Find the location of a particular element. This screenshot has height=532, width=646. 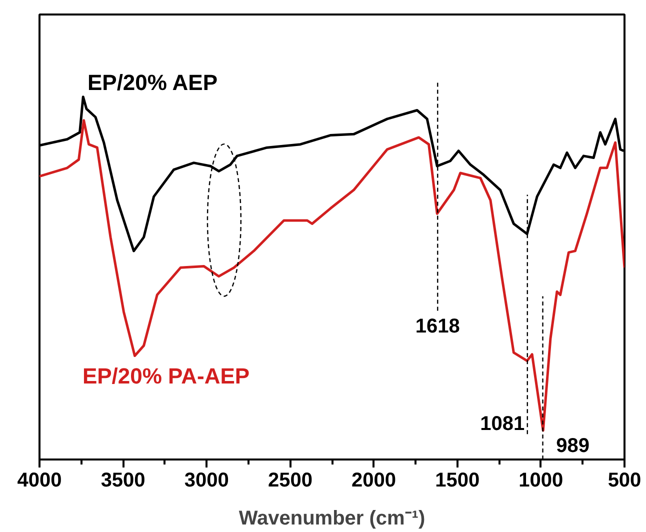

x-tick-label: 2500 is located at coordinates (290, 481).